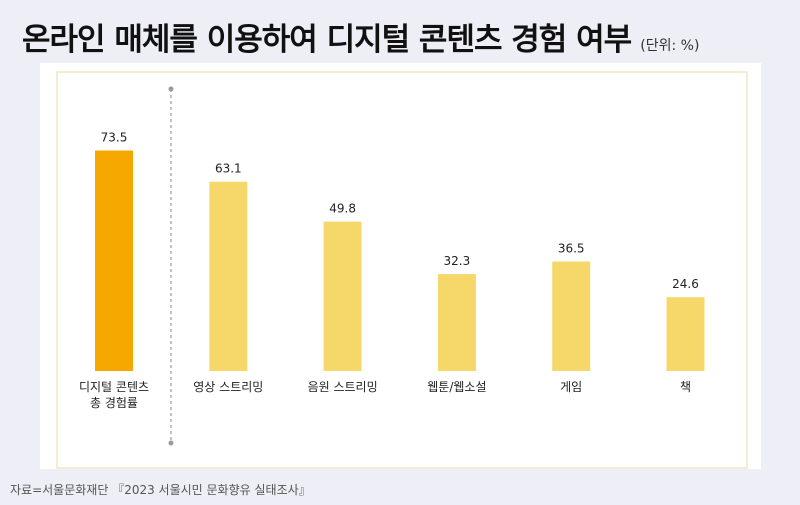 This screenshot has width=800, height=505. I want to click on category-label-2-1: 영상 스트리밍, so click(228, 387).